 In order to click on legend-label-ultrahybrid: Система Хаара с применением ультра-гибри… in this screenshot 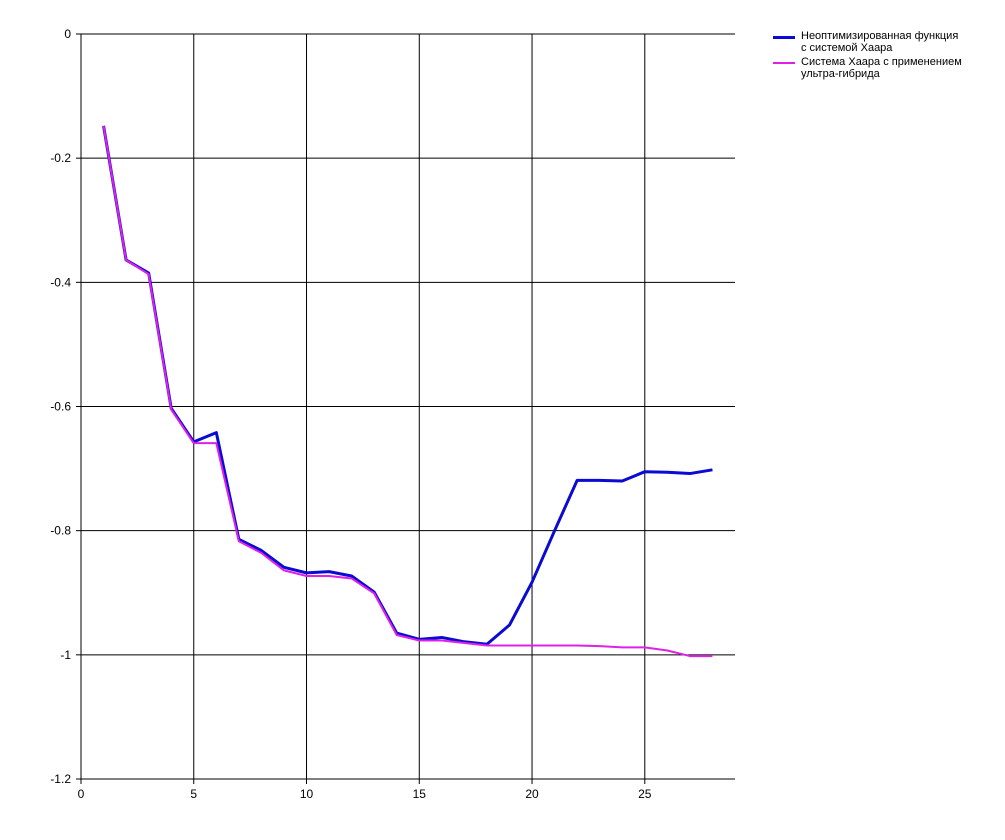, I will do `click(881, 68)`.